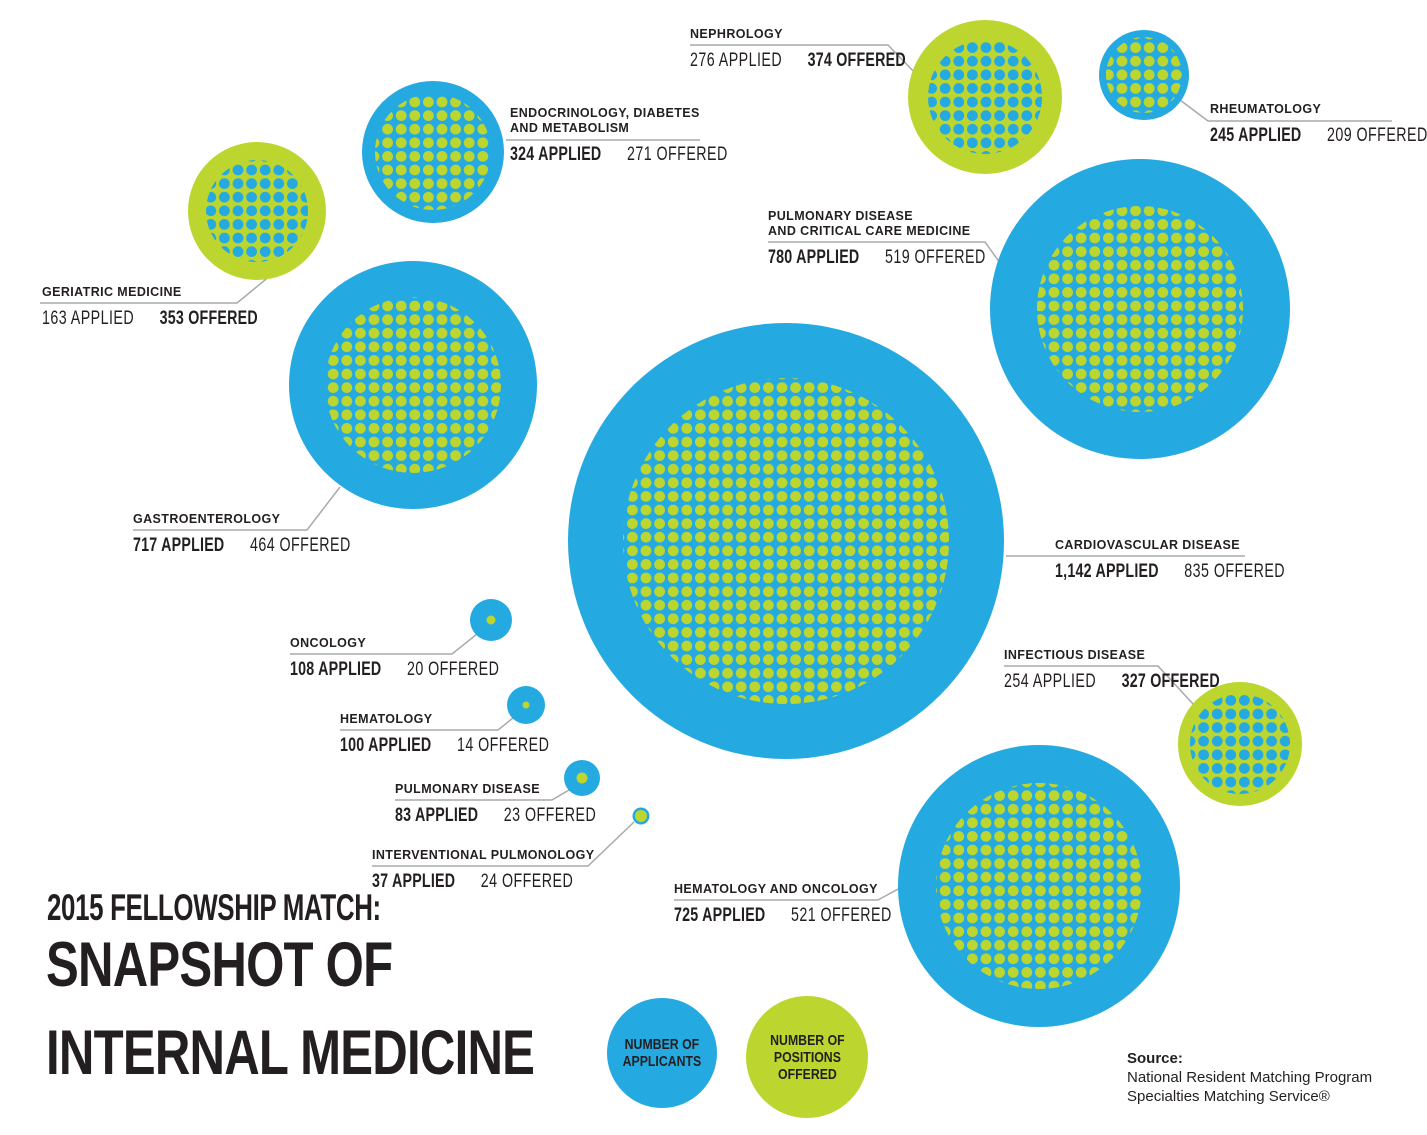  What do you see at coordinates (1266, 109) in the screenshot?
I see `specialty-name-rheumatology: RHEUMATOLOGY` at bounding box center [1266, 109].